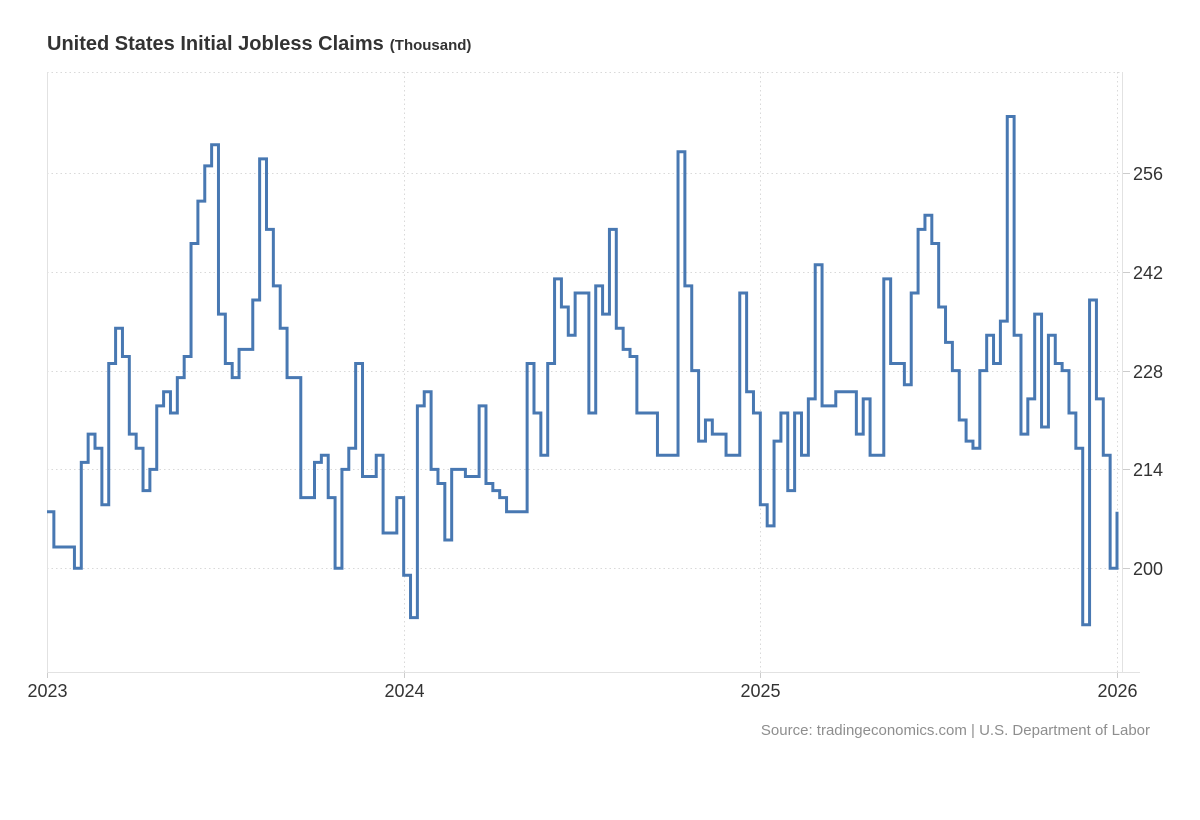 Image resolution: width=1200 pixels, height=820 pixels. Describe the element at coordinates (215, 44) in the screenshot. I see `chart-title-text: United States Initial Jobless Claims` at that location.